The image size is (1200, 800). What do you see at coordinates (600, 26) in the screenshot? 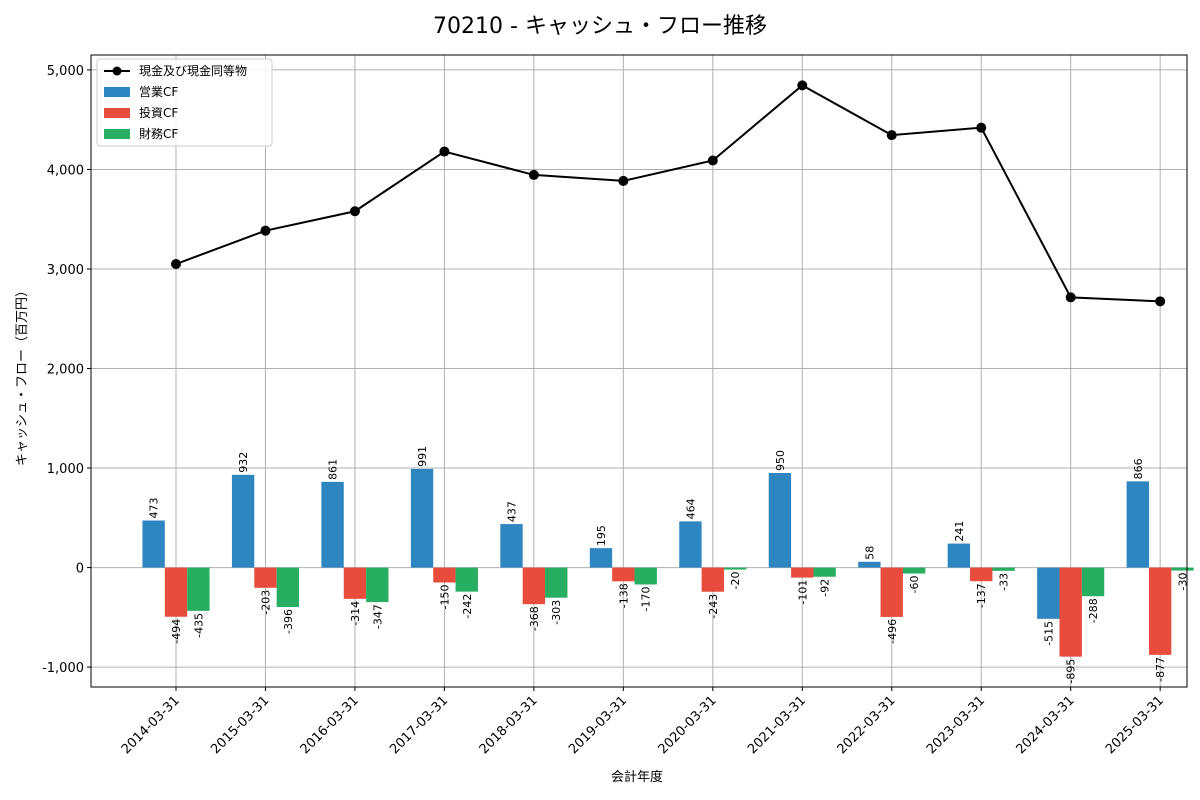
I see `chart-title: 70210 - キャッシュ・フロー推移` at bounding box center [600, 26].